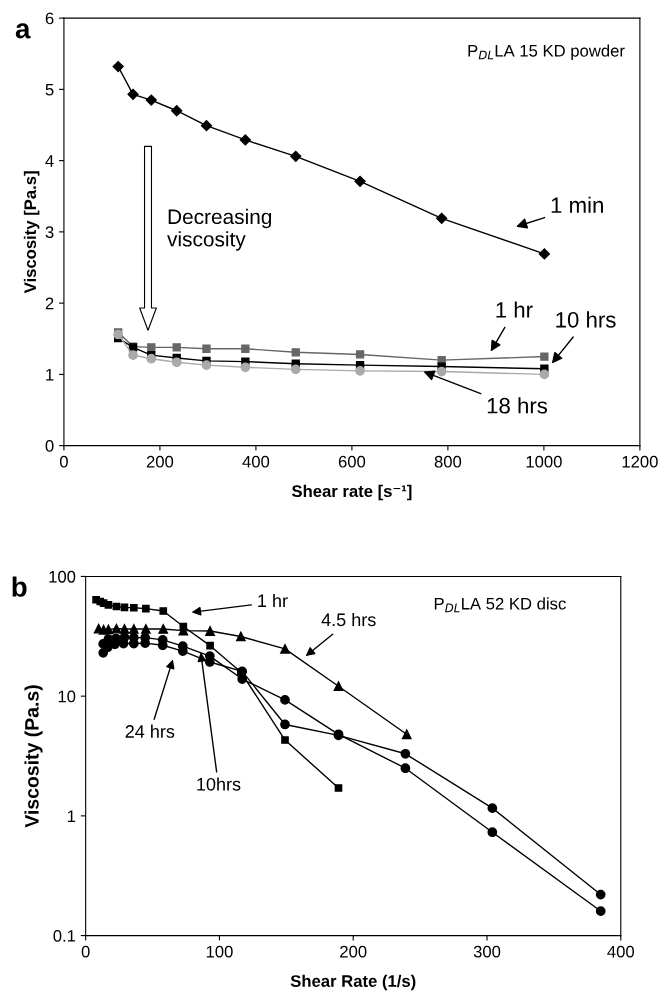  What do you see at coordinates (49, 161) in the screenshot?
I see `y-tick-label: 4` at bounding box center [49, 161].